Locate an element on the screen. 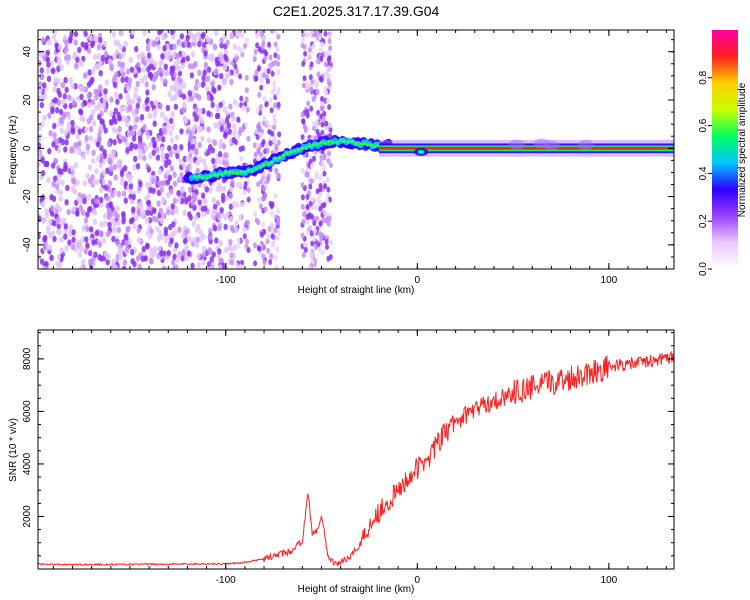 Image resolution: width=750 pixels, height=600 pixels. colorbar-tick-label: 0.6 is located at coordinates (703, 125).